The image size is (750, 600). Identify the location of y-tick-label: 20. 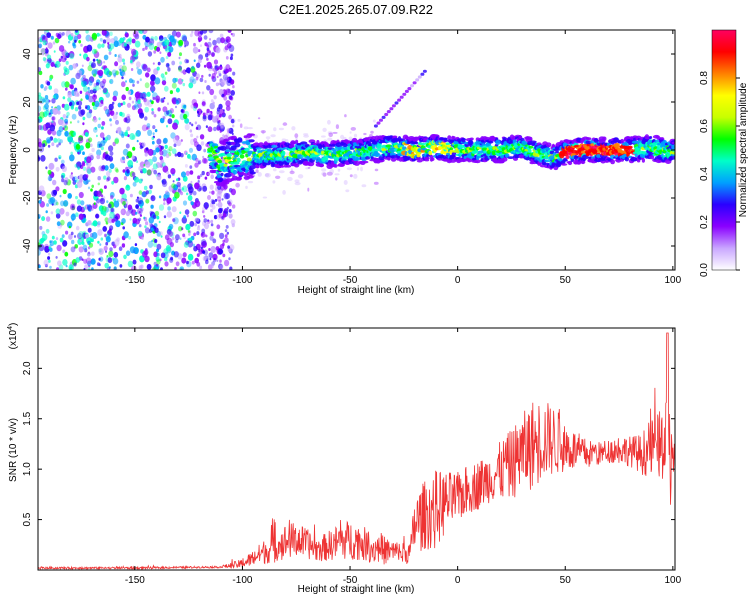
(27, 102).